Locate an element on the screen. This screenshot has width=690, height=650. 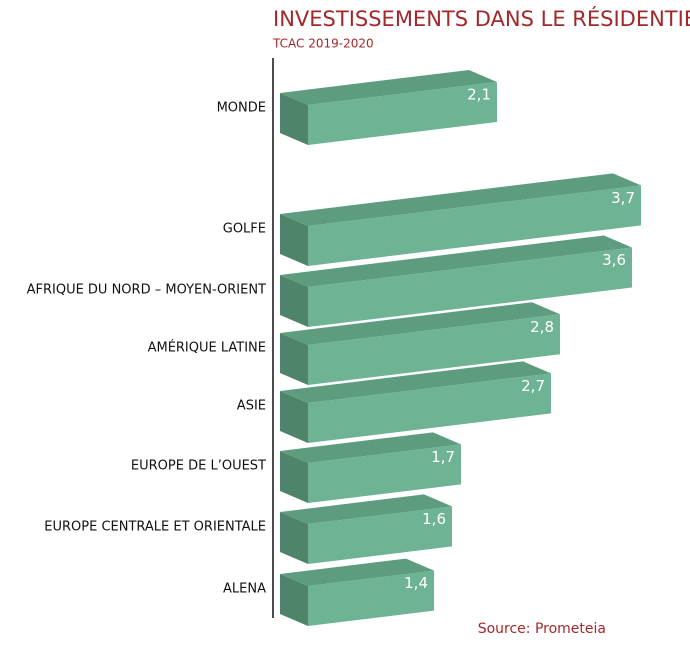
category-label: AFRIQUE DU NORD – MOYEN-ORIENT is located at coordinates (146, 290).